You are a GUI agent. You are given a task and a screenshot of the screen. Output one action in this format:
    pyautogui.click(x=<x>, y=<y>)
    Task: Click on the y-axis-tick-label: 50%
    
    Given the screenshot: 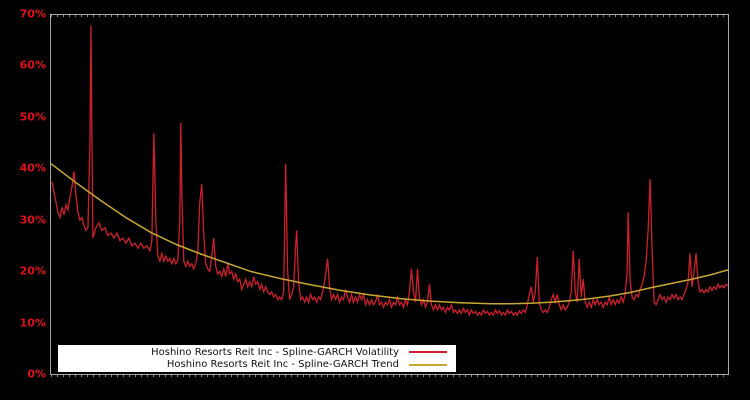 What is the action you would take?
    pyautogui.click(x=32, y=117)
    